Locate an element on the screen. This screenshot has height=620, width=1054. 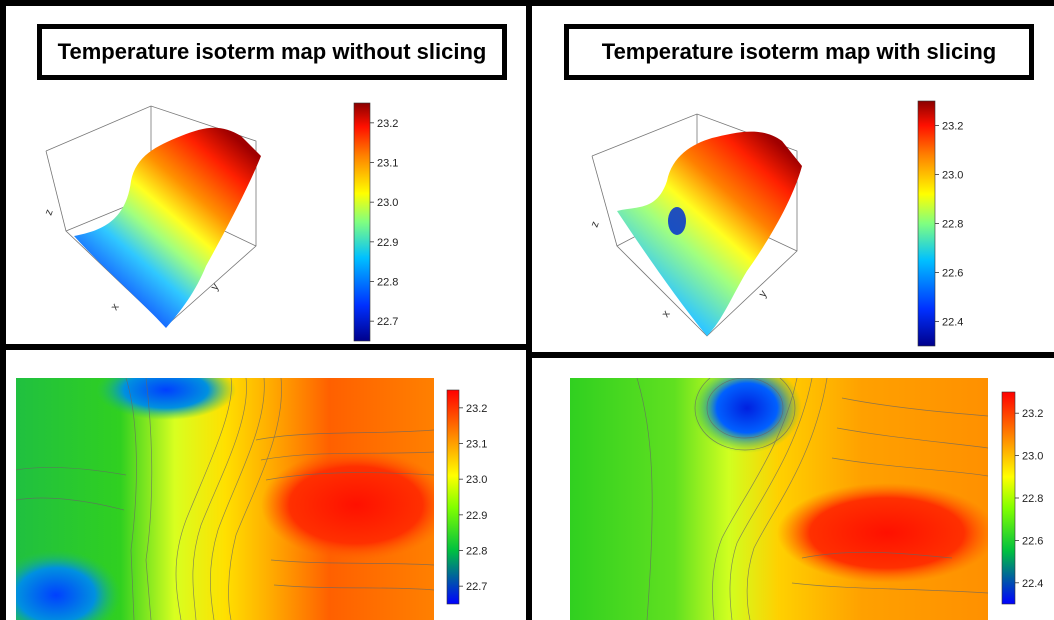
vertical-divider is located at coordinates (529, 310).